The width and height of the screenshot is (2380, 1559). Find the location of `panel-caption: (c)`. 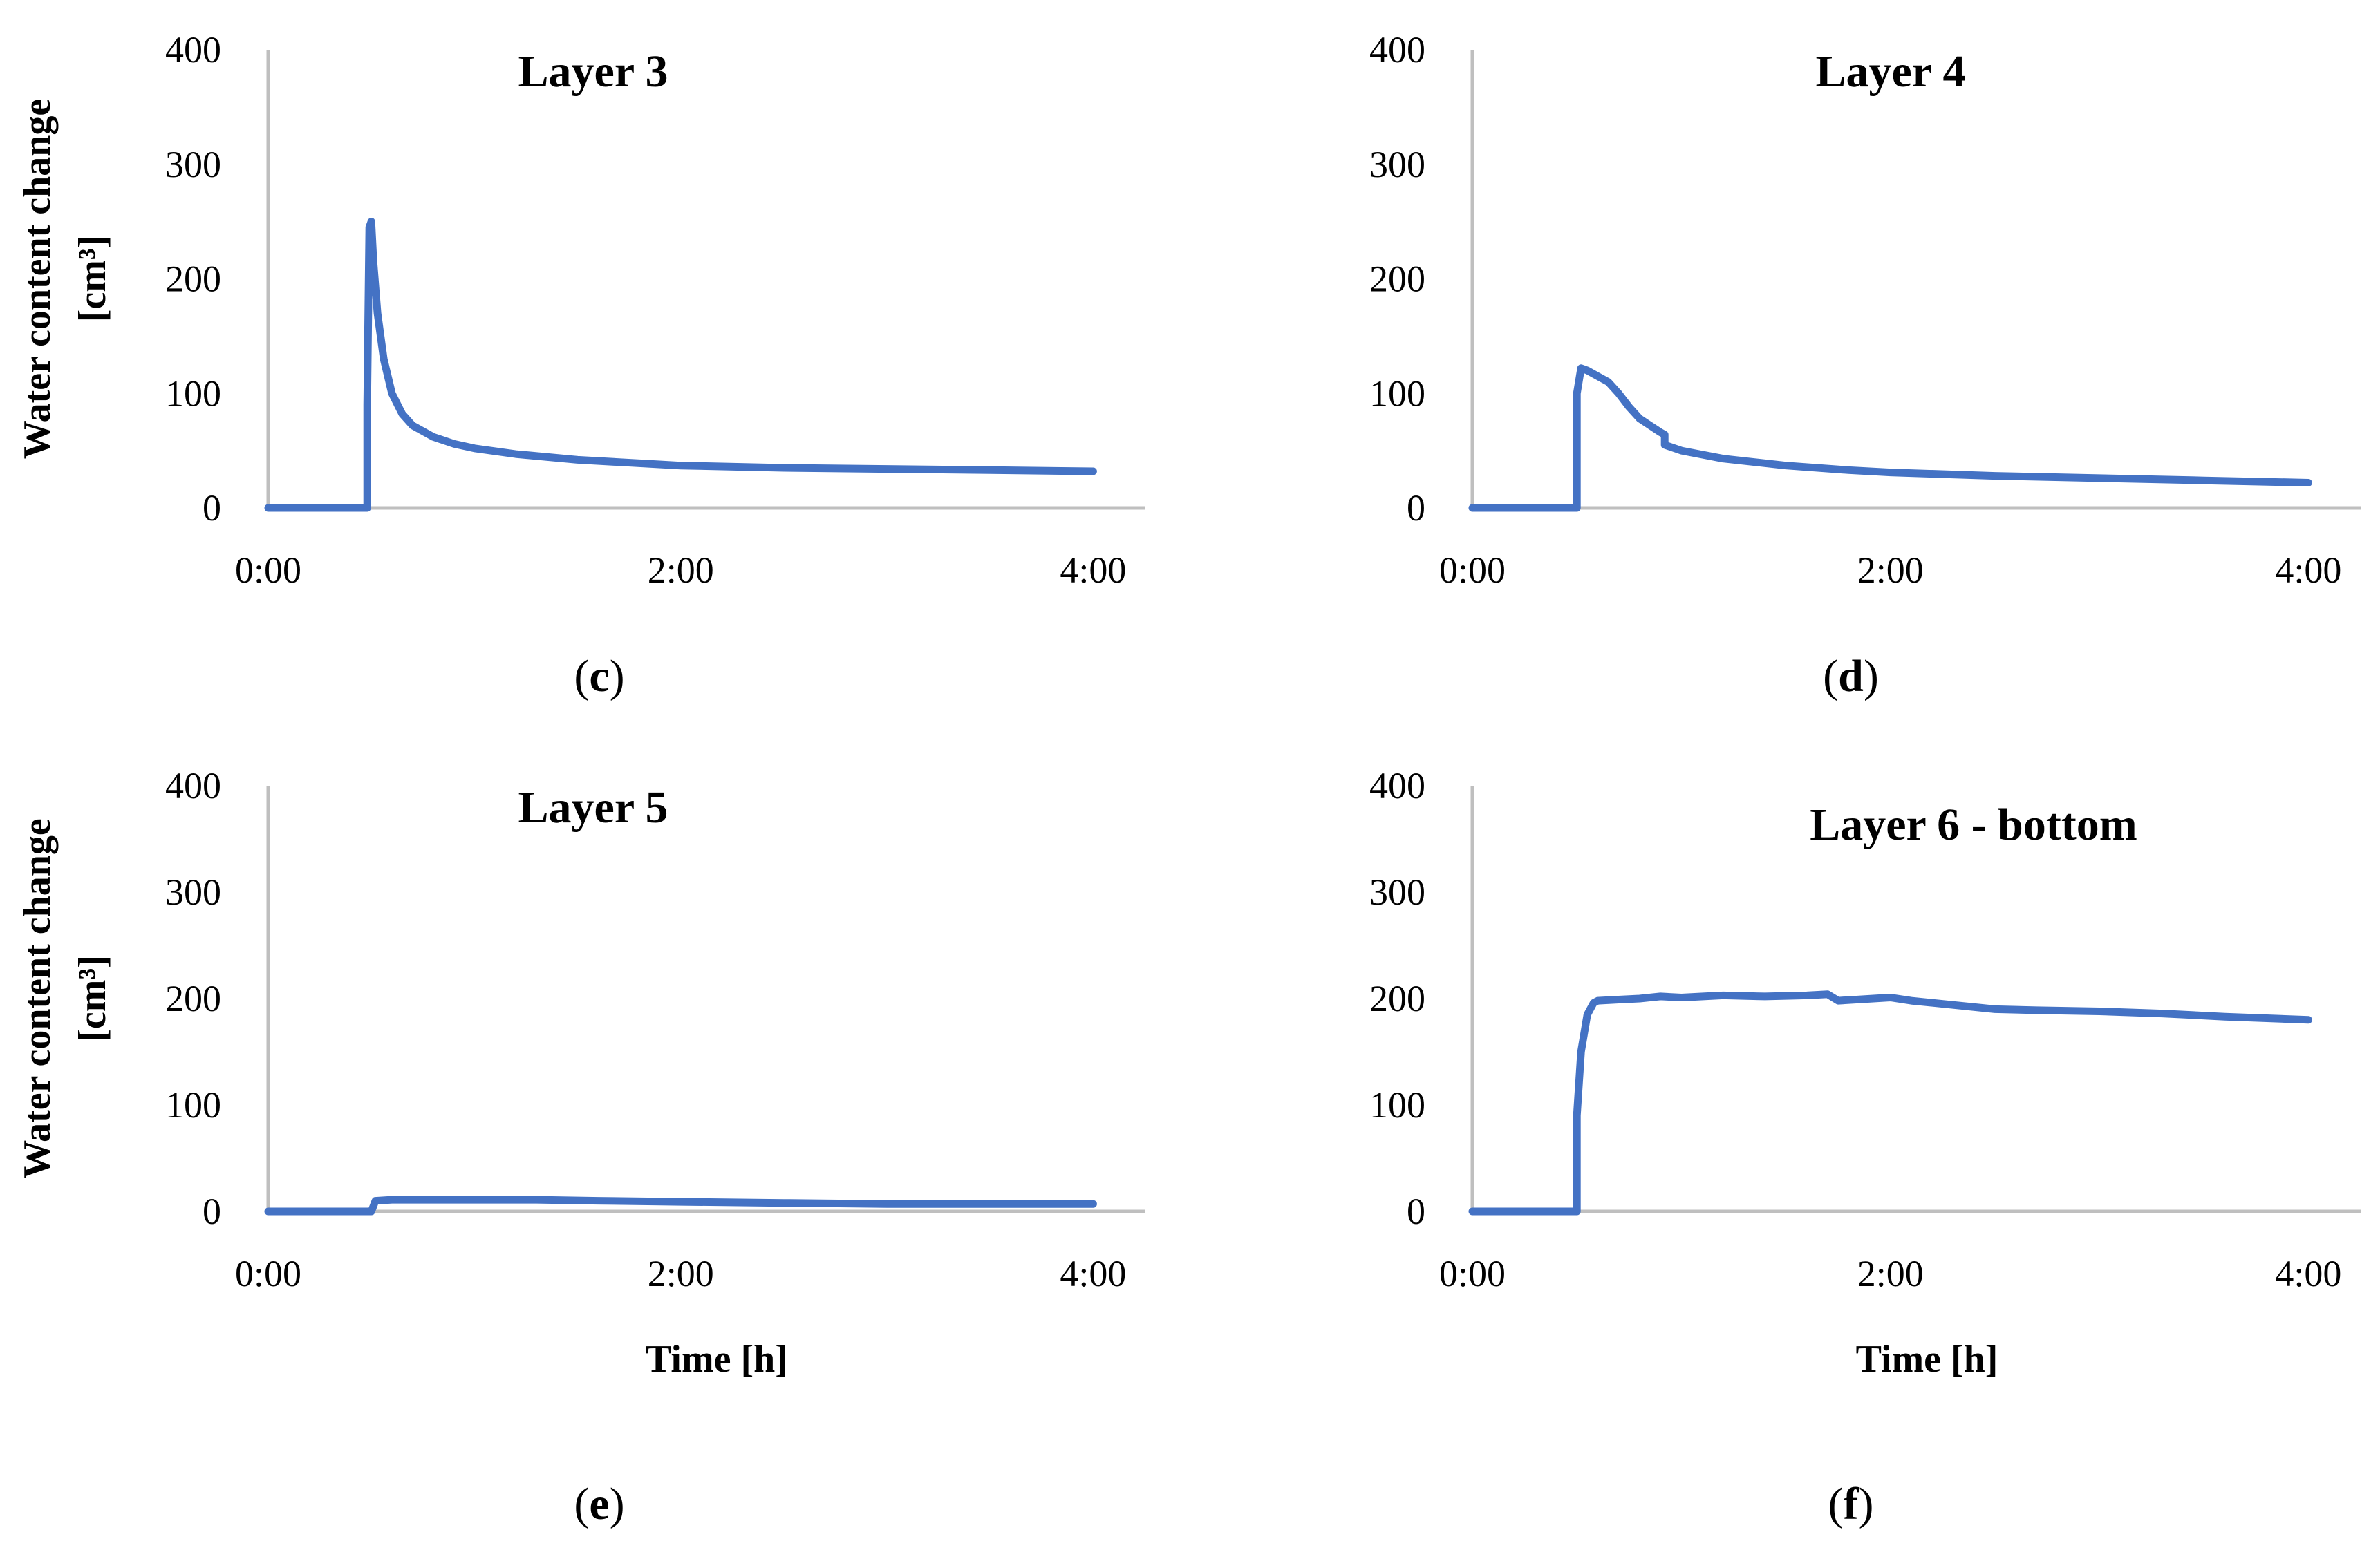

panel-caption: (c) is located at coordinates (599, 676).